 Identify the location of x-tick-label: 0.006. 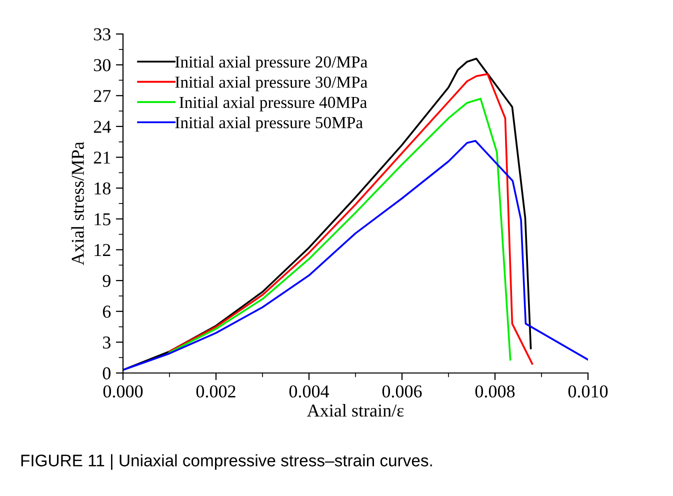
(402, 391).